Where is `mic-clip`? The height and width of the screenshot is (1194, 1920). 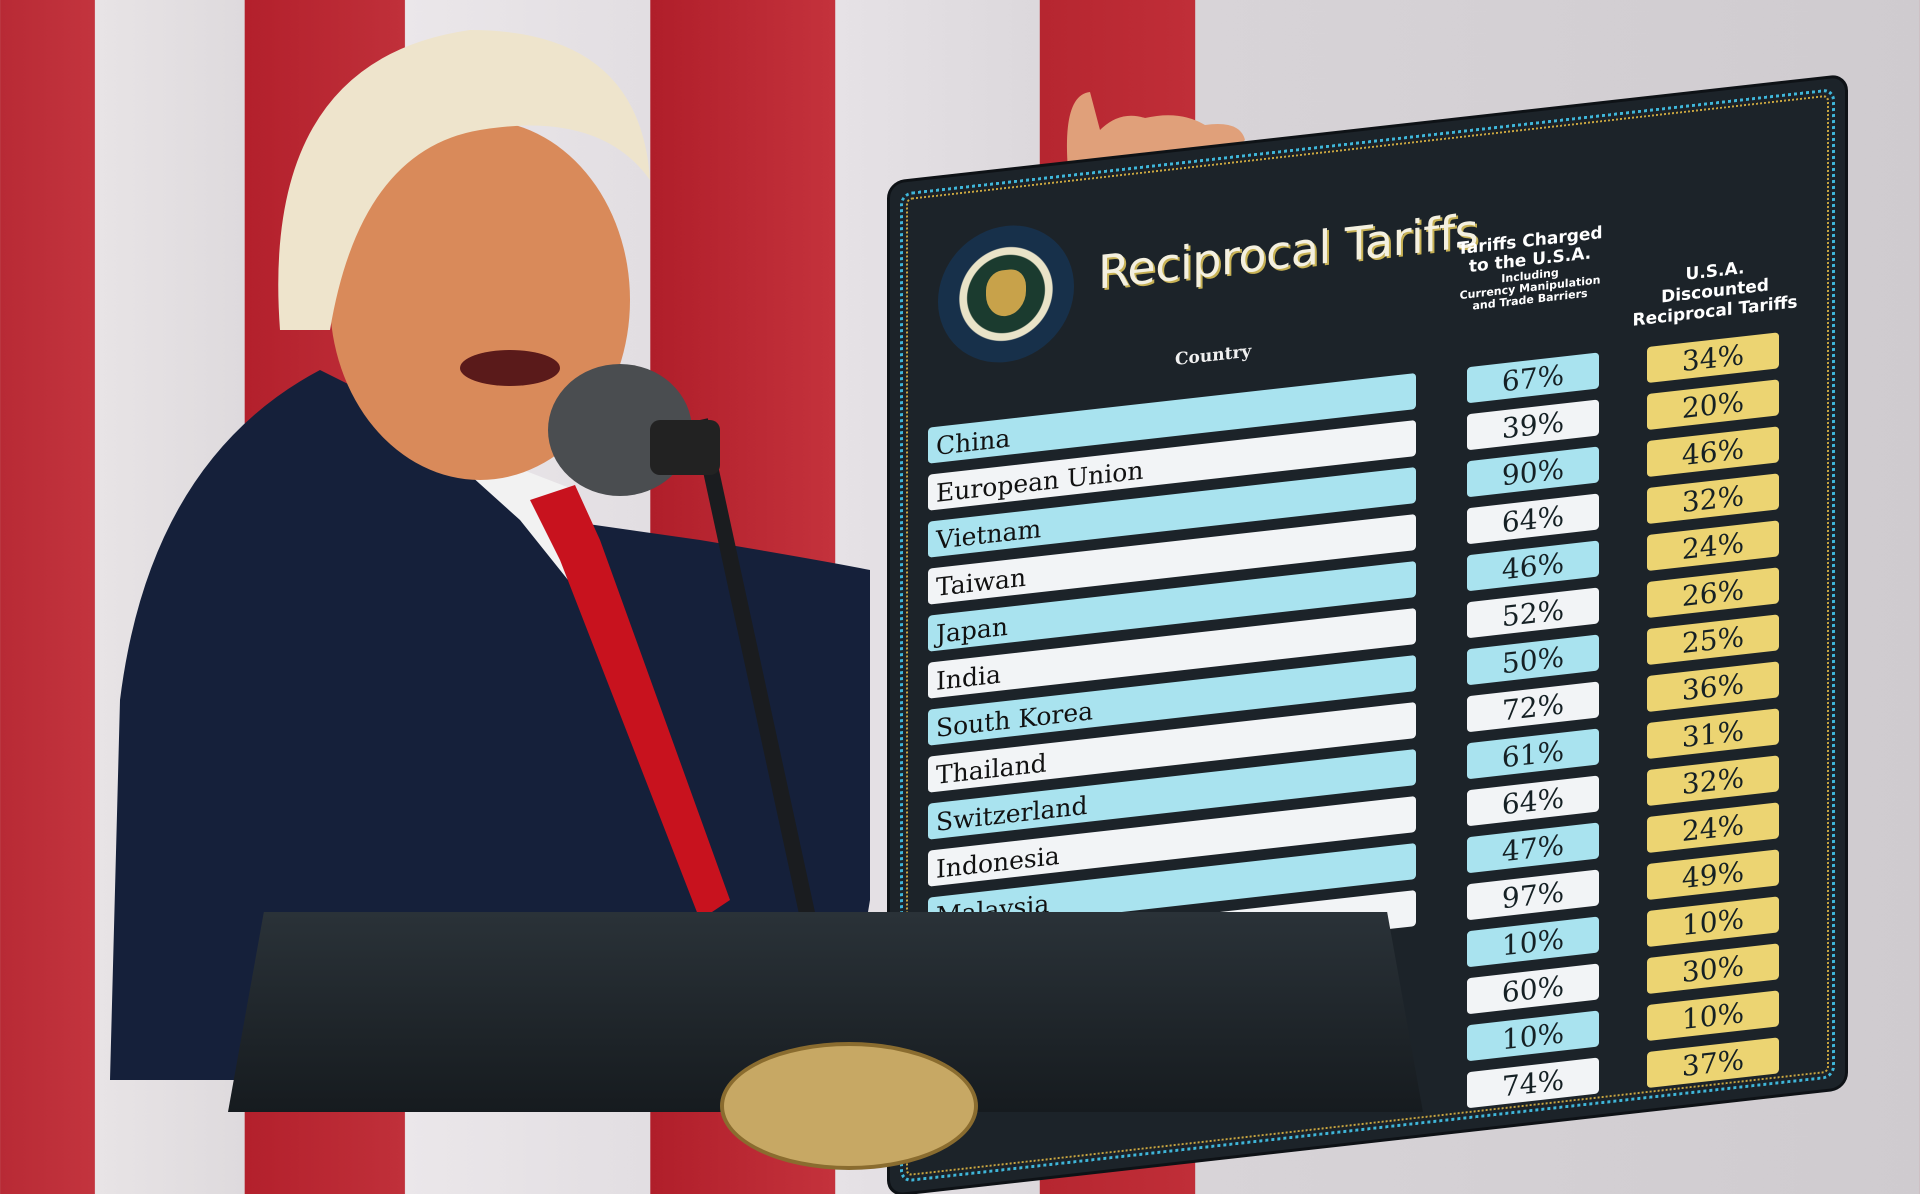 mic-clip is located at coordinates (685, 447).